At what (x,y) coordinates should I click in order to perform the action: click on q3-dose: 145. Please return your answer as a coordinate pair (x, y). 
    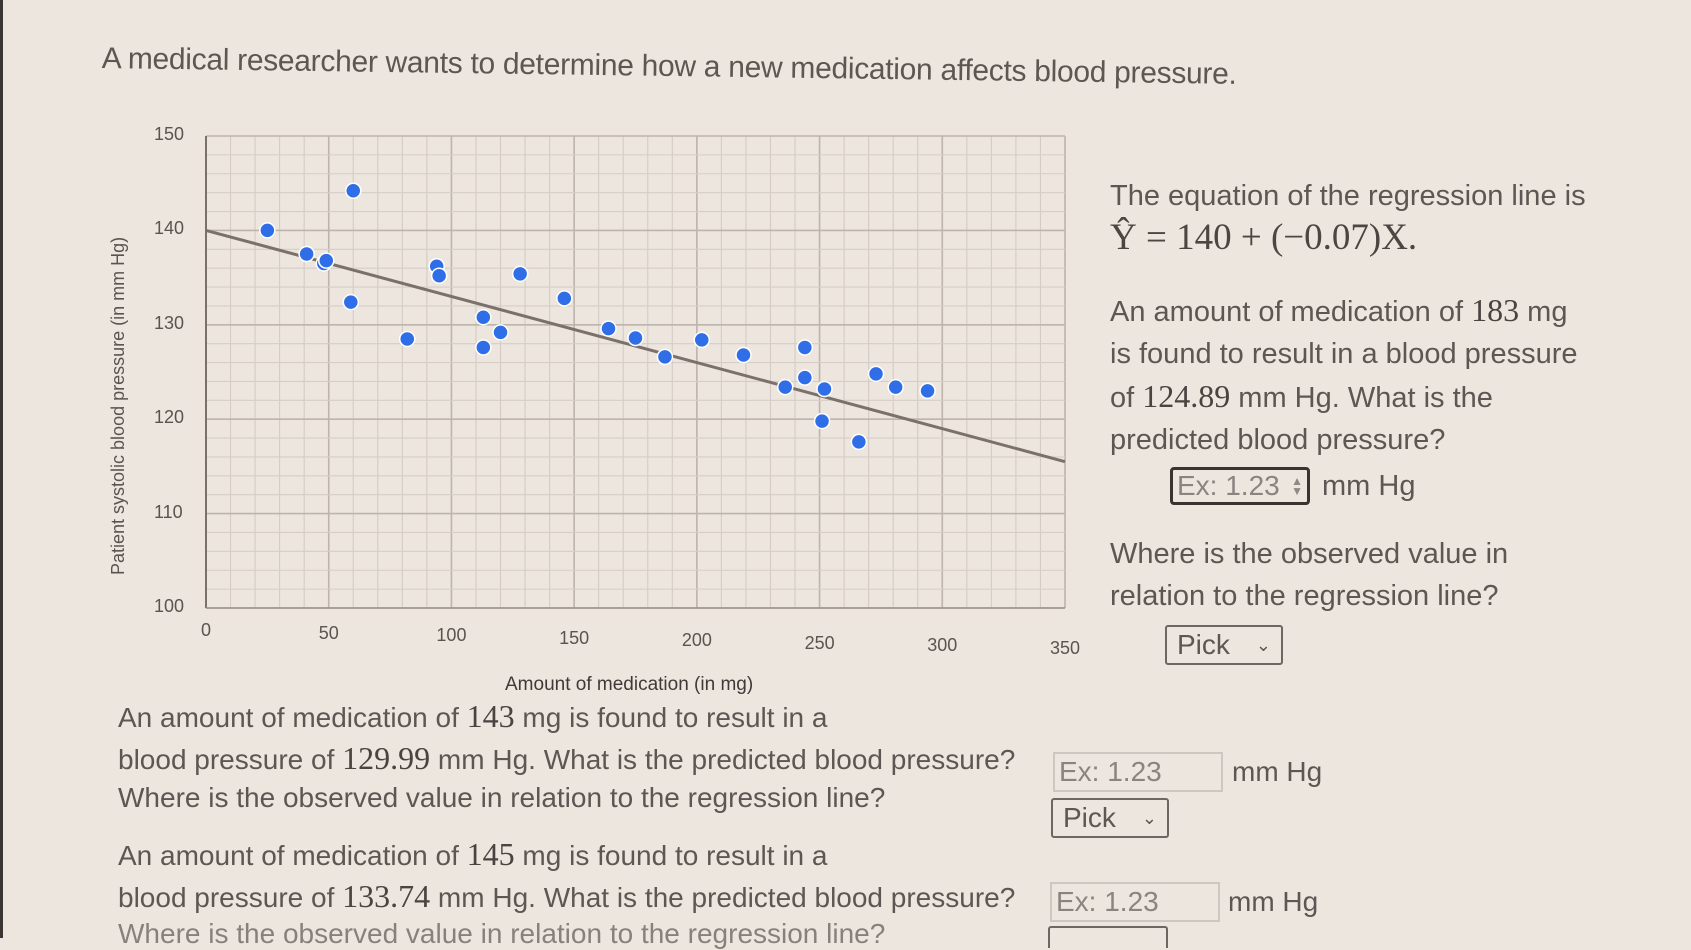
    Looking at the image, I should click on (490, 854).